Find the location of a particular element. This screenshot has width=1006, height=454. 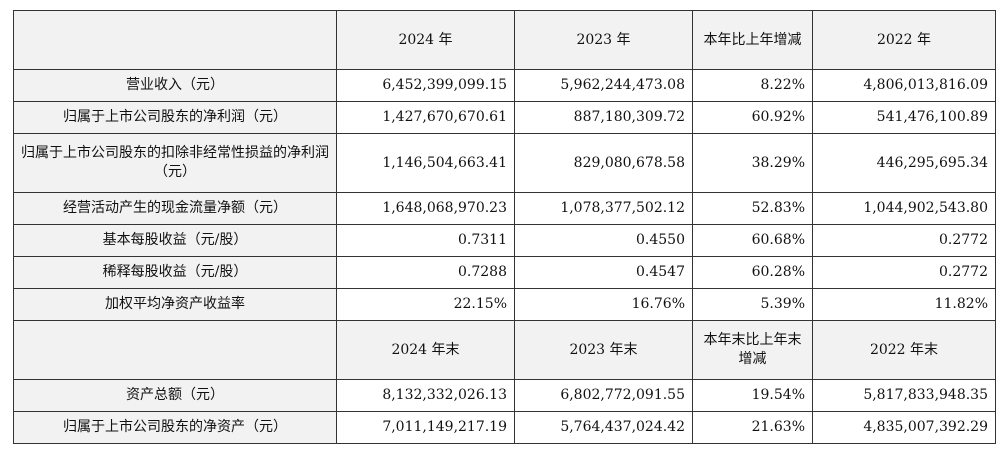

cell-change: 60.92% is located at coordinates (752, 117).